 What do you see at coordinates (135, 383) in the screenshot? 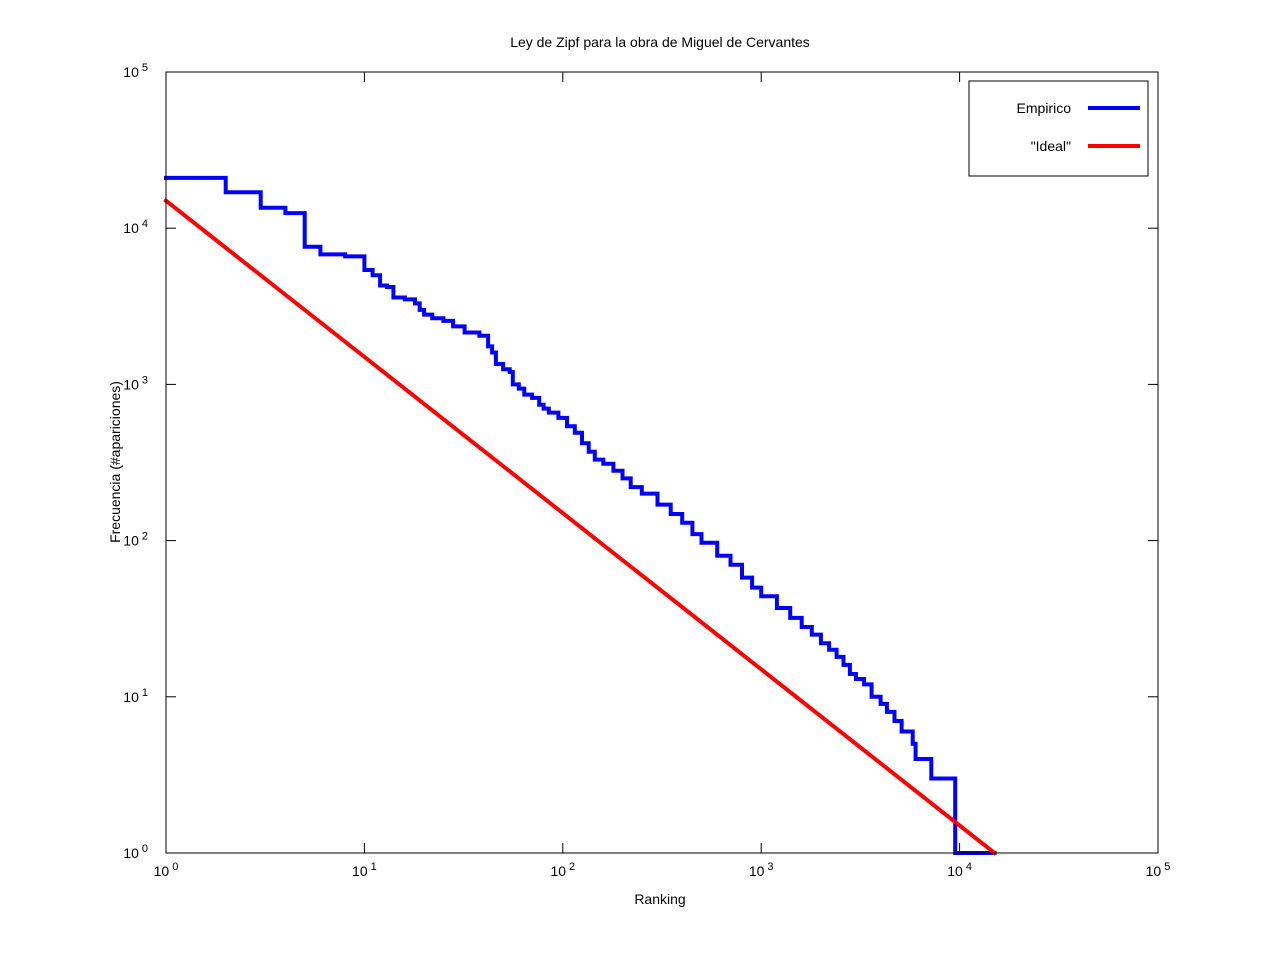
I see `y-tick-label: 10 3` at bounding box center [135, 383].